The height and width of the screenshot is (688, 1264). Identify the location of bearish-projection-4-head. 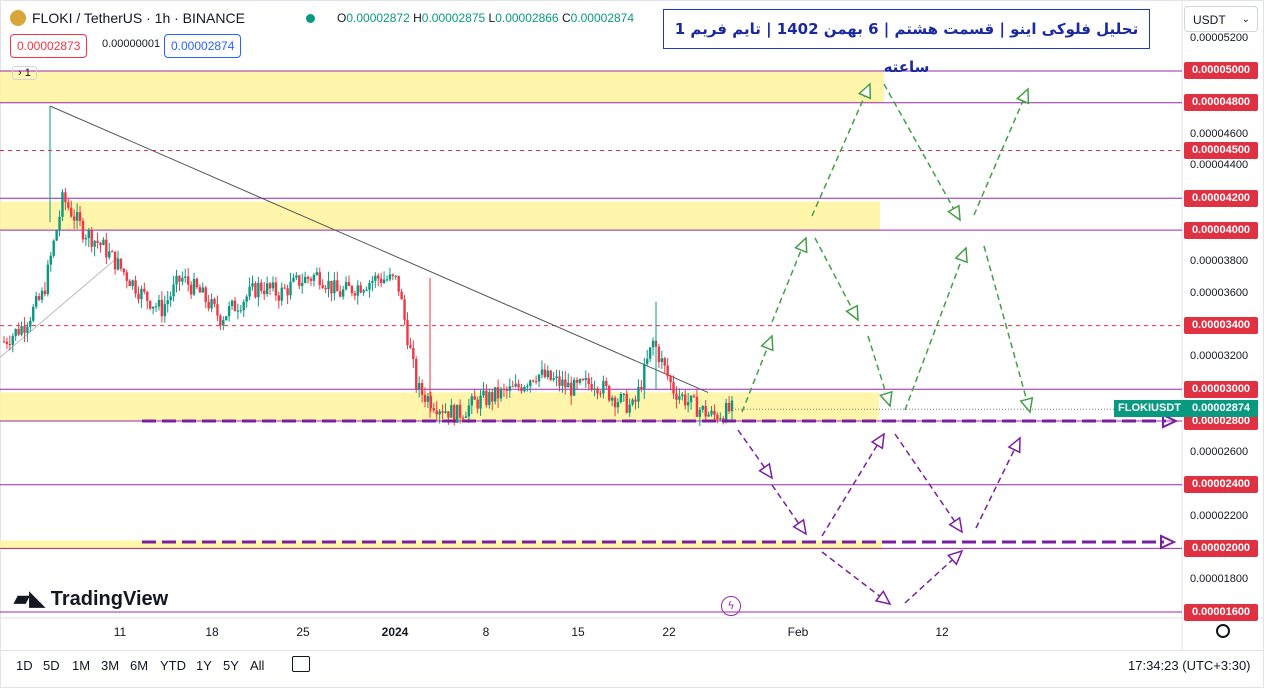
(1014, 445).